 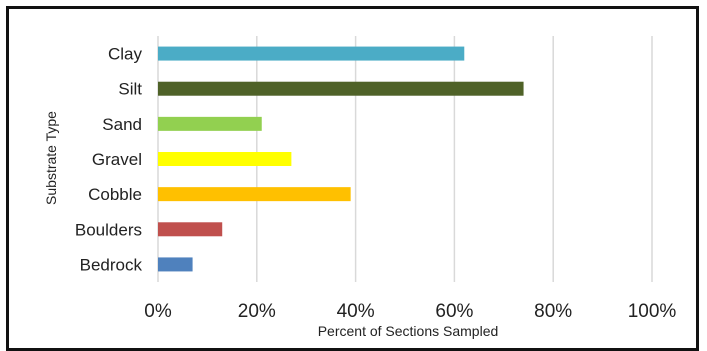 What do you see at coordinates (51, 158) in the screenshot?
I see `y-axis-label: Substrate Type` at bounding box center [51, 158].